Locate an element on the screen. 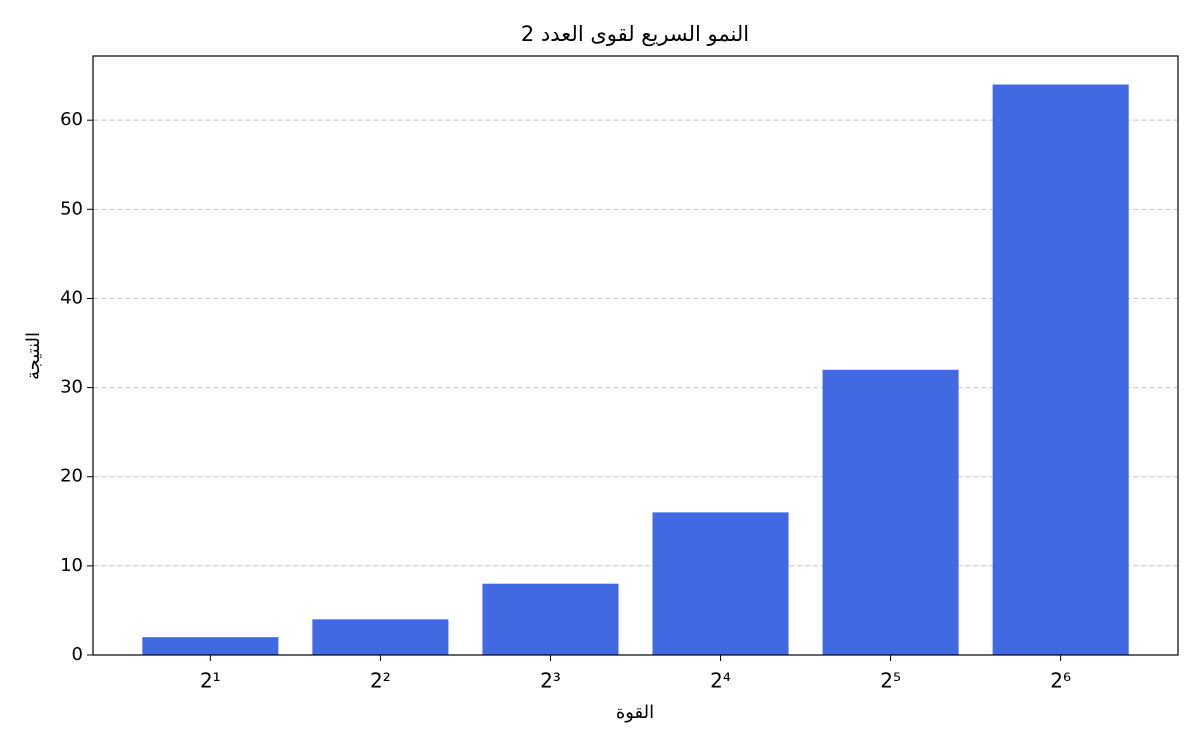  x-tick-label: 2⁴ is located at coordinates (720, 681).